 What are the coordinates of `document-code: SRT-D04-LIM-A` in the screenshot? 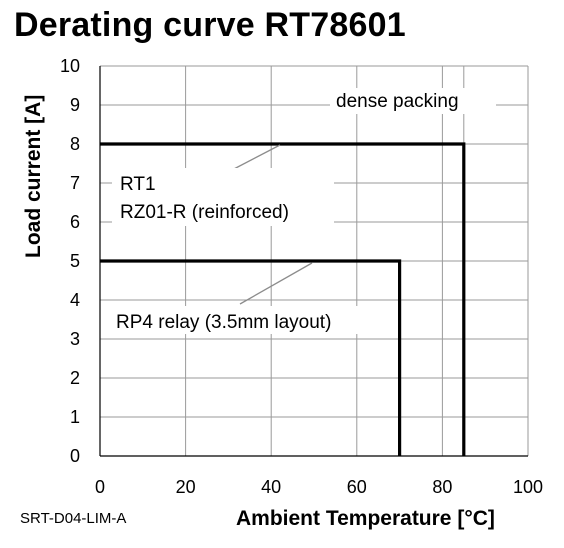 It's located at (73, 518).